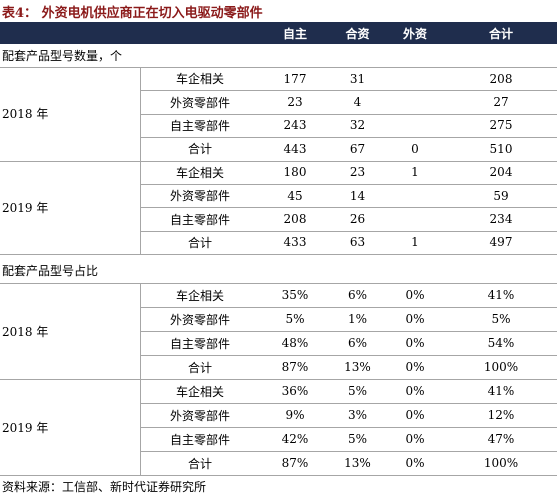 The width and height of the screenshot is (557, 494). What do you see at coordinates (295, 148) in the screenshot?
I see `cell: 443` at bounding box center [295, 148].